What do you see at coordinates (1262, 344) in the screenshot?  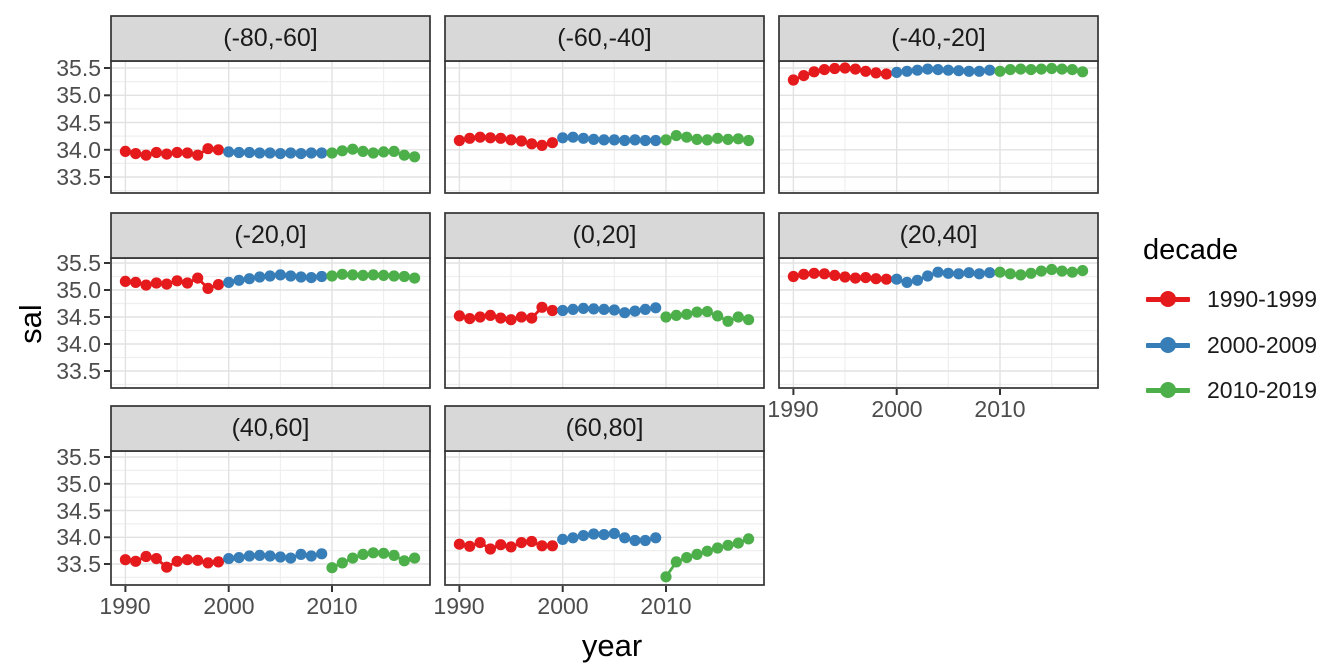 I see `legend-entry-label: 2000-2009` at bounding box center [1262, 344].